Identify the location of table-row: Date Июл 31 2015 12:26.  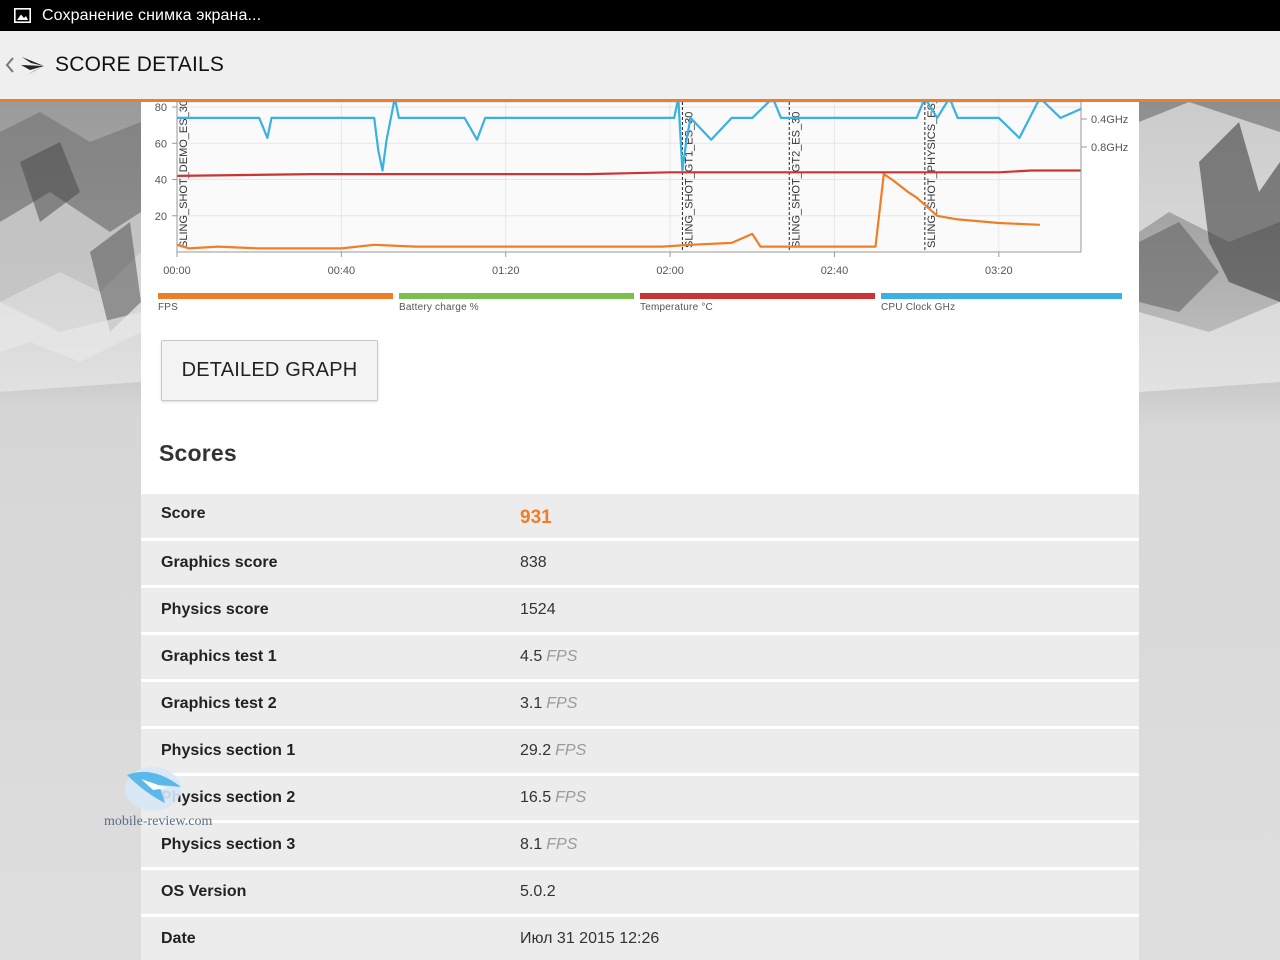
(640, 937).